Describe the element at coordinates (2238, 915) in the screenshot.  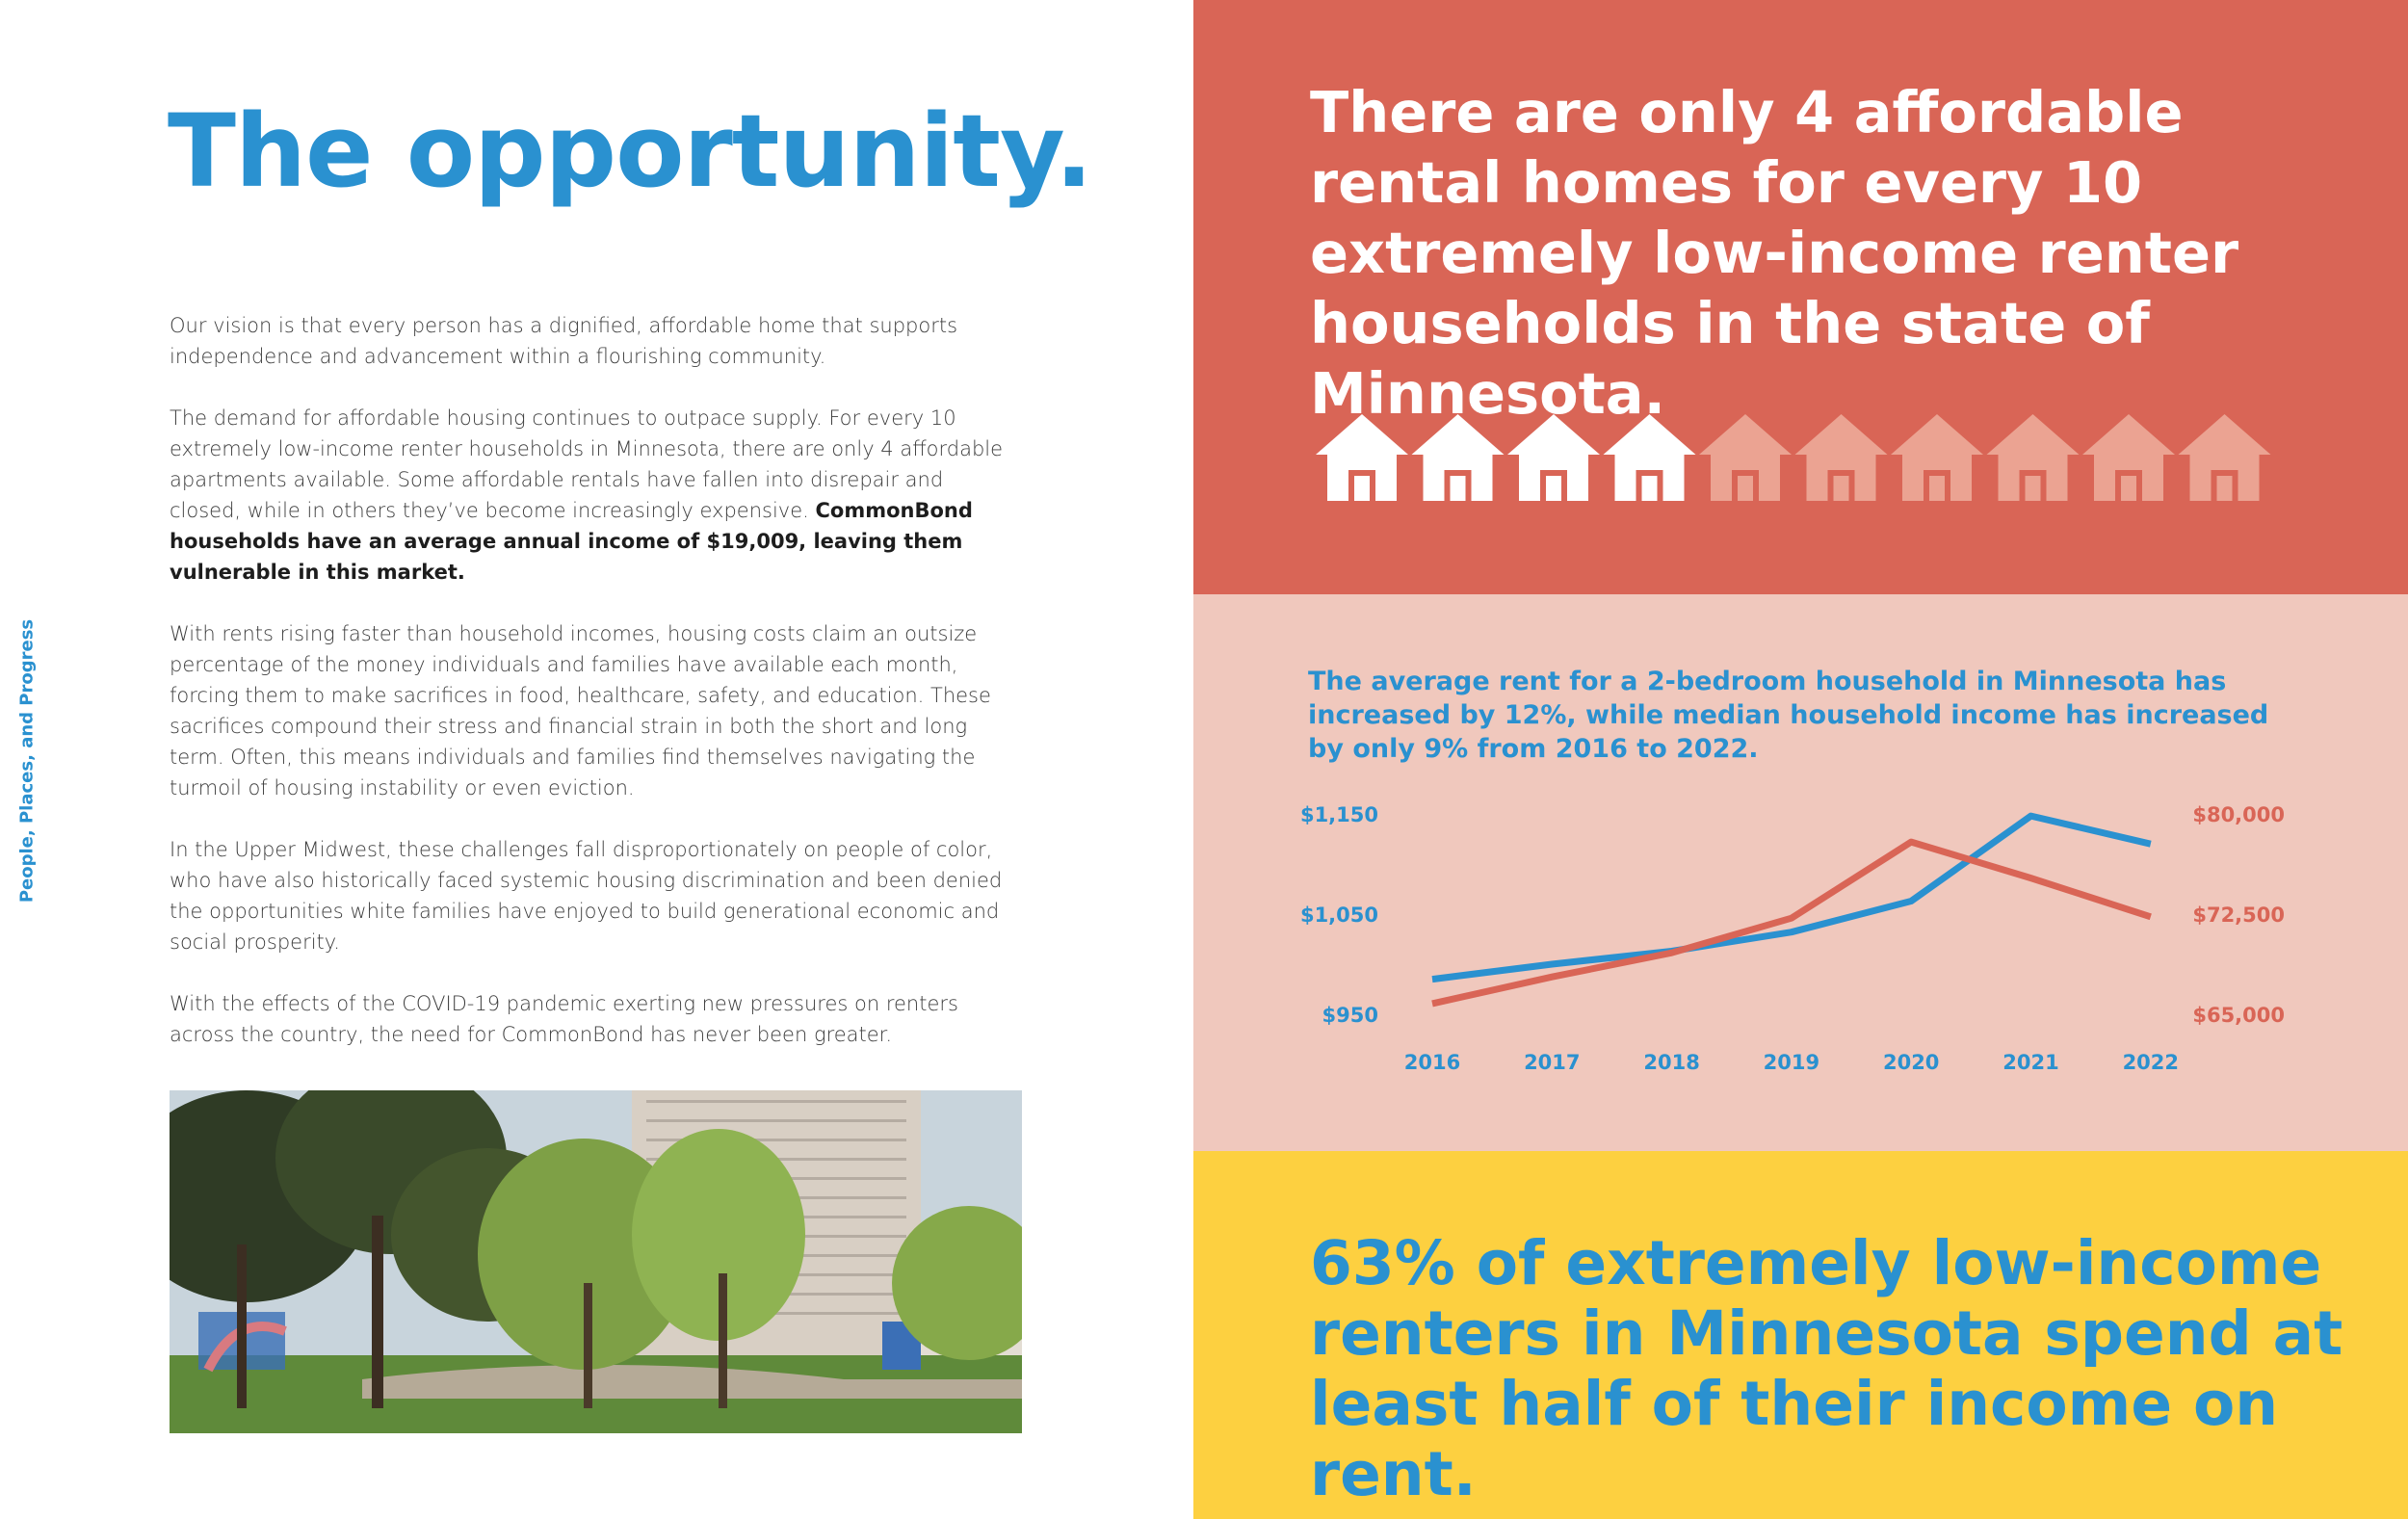
I see `right-axis-tick-label: $72,500` at that location.